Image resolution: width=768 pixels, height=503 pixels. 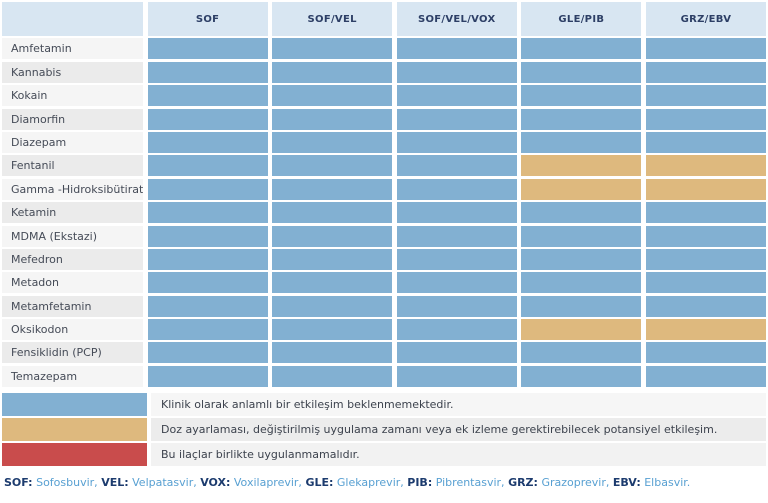 I want to click on legend-swatch-no-interaction, so click(x=74, y=404).